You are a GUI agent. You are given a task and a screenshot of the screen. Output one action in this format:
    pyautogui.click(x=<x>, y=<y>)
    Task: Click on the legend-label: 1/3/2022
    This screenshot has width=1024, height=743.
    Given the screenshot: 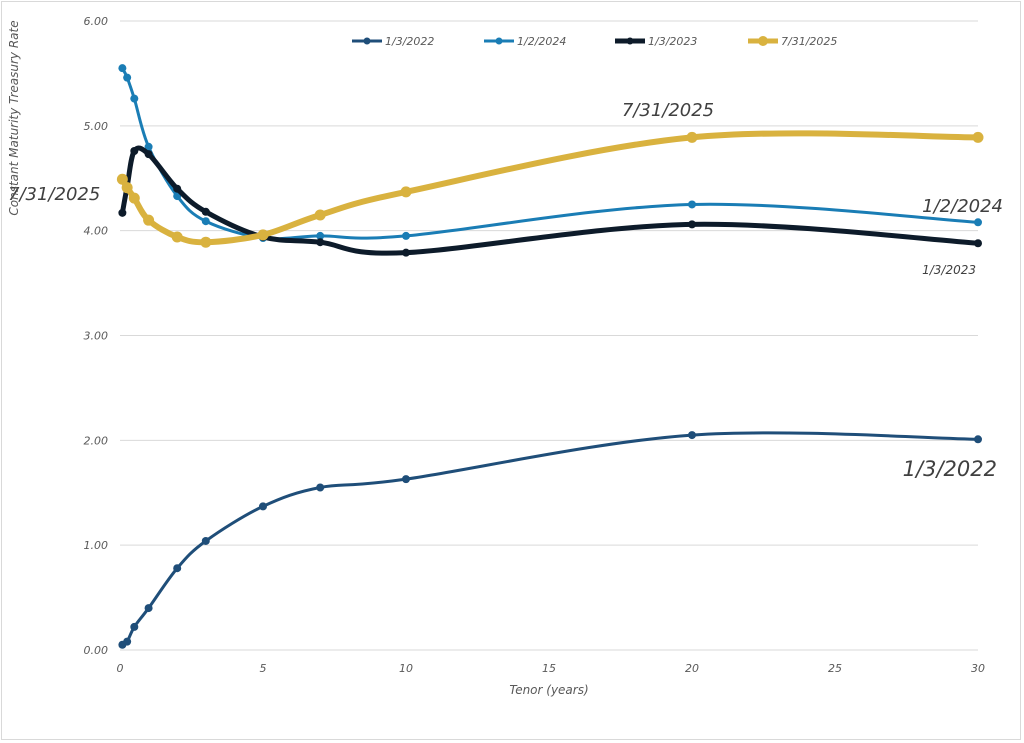 What is the action you would take?
    pyautogui.click(x=409, y=41)
    